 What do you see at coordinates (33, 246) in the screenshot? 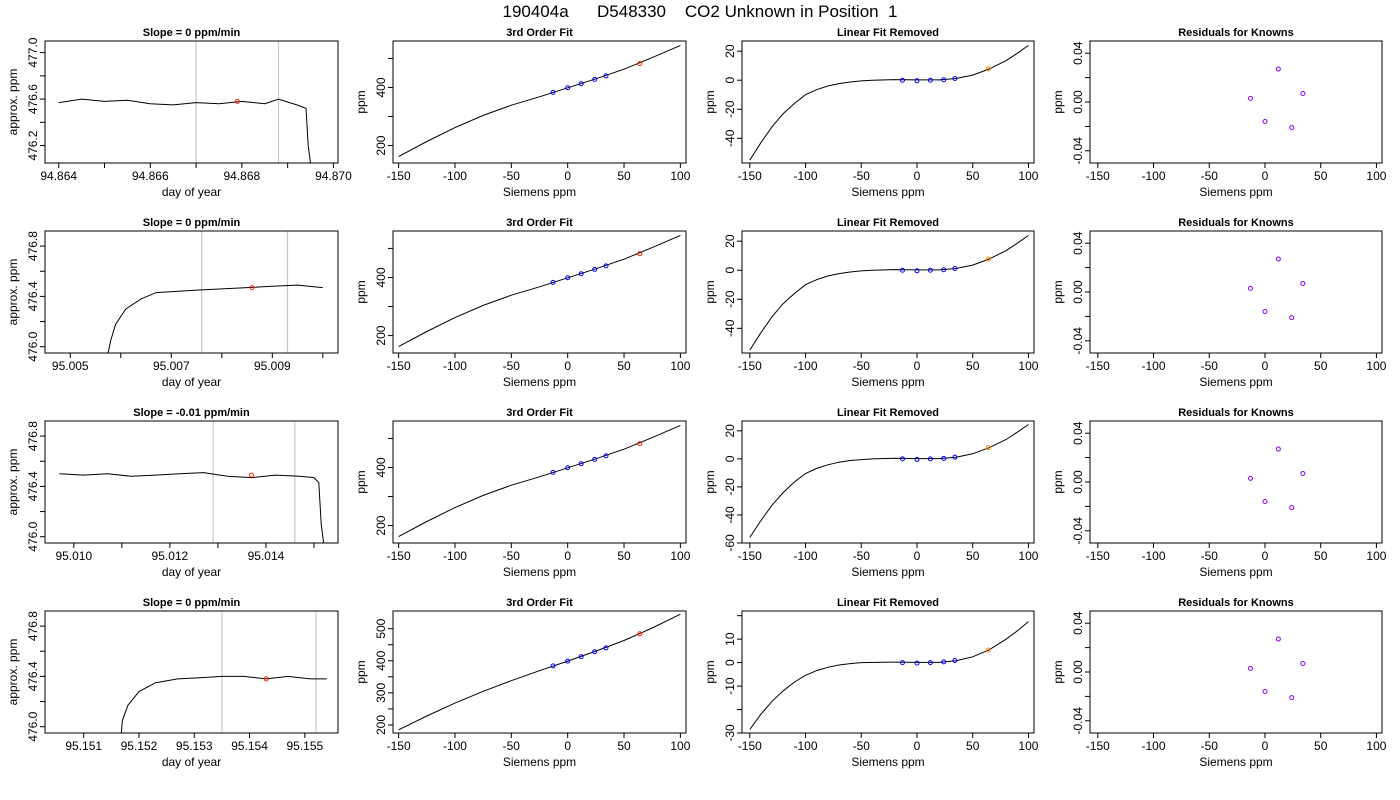
I see `y-tick-label: 476.8` at bounding box center [33, 246].